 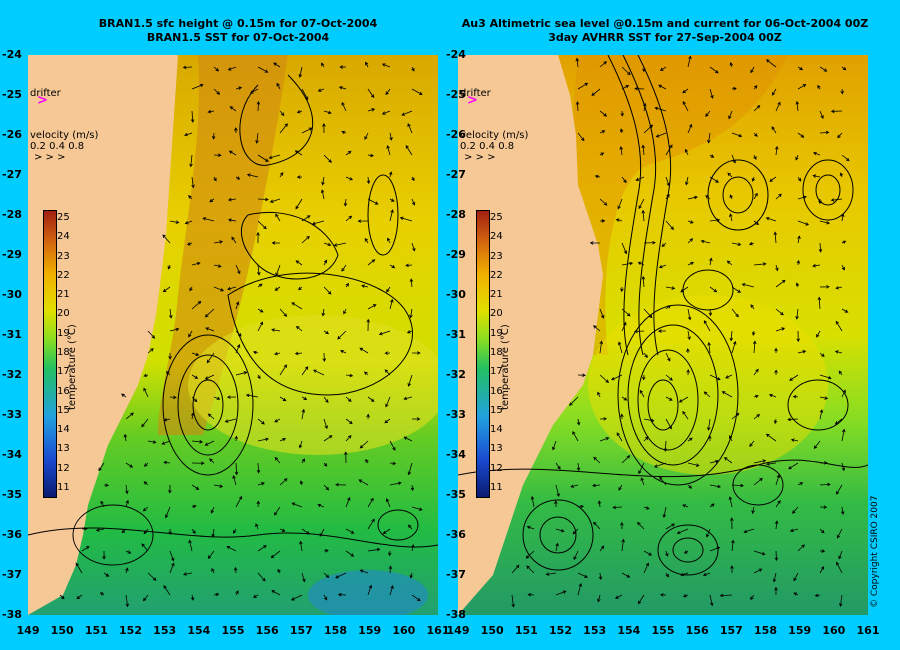 I want to click on latitude-label: -36, so click(x=12, y=534).